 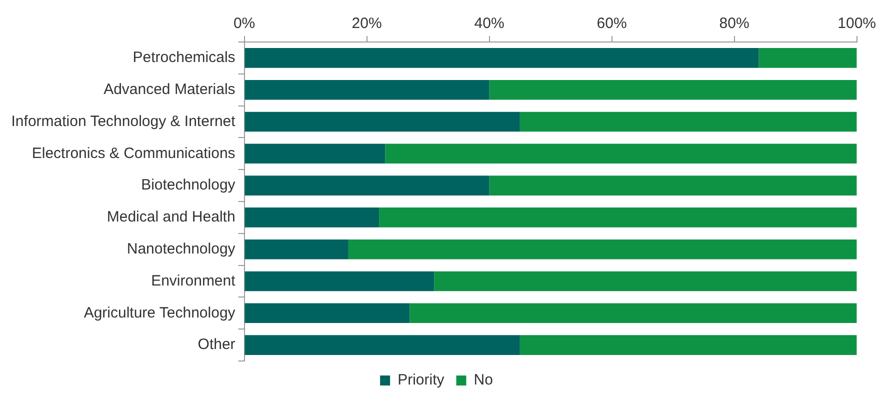 I want to click on legend-label: Priority, so click(x=421, y=380).